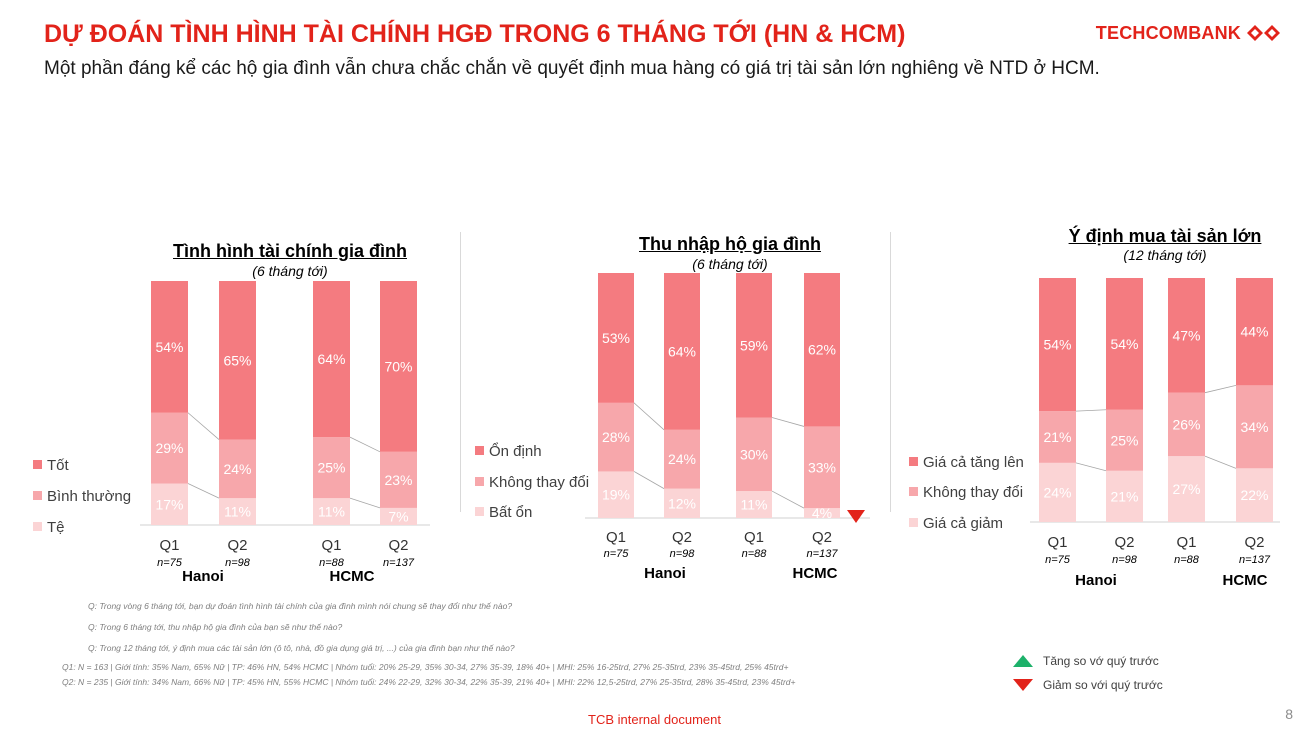 This screenshot has height=737, width=1309. I want to click on chart1-data-label: 7%, so click(398, 516).